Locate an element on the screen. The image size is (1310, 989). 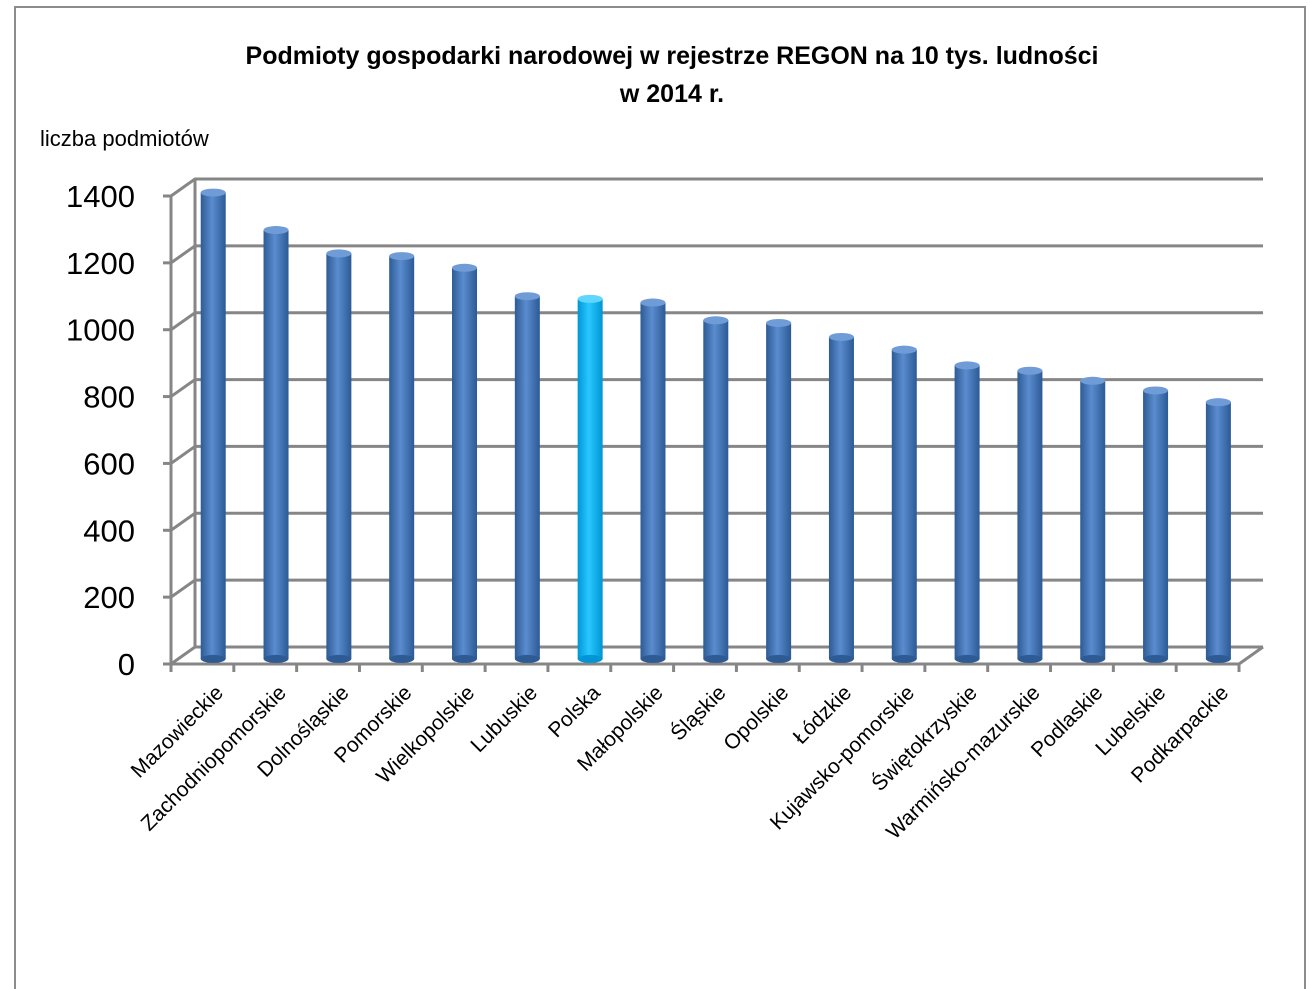
x-tick-label: Lubuskie is located at coordinates (504, 719).